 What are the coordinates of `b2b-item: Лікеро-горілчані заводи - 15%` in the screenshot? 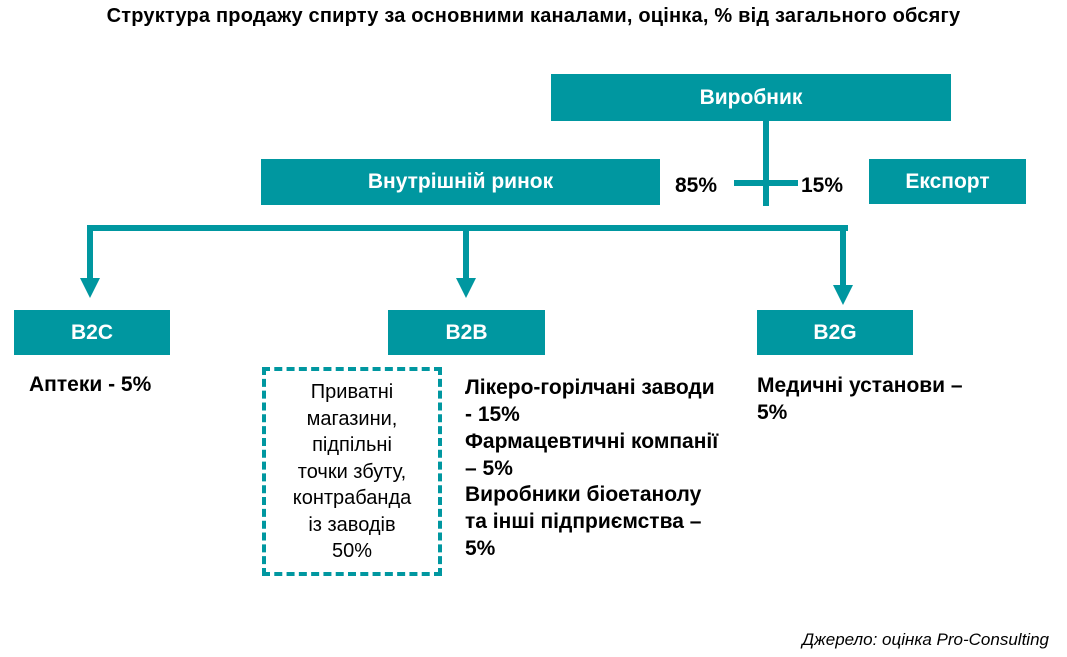 It's located at (590, 401).